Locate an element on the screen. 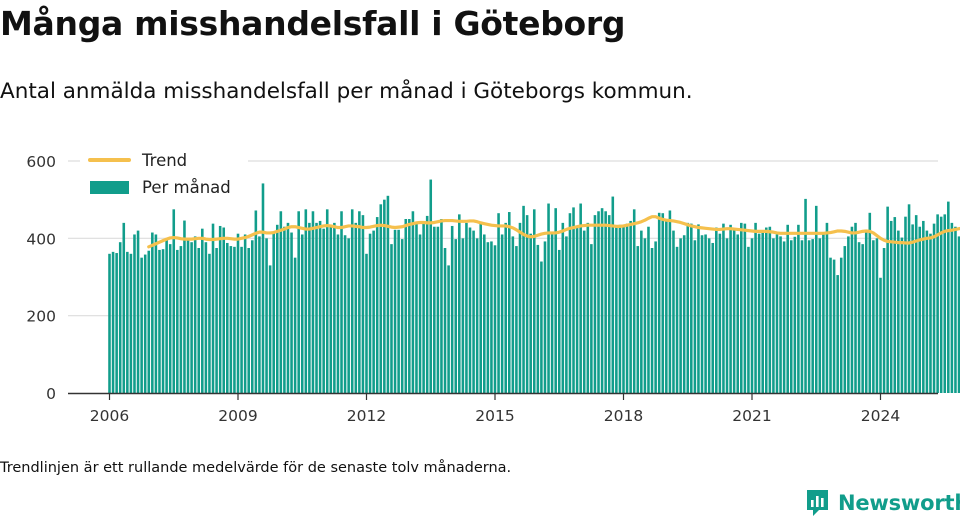 The height and width of the screenshot is (520, 960). y-tick-label: 600 is located at coordinates (41, 162).